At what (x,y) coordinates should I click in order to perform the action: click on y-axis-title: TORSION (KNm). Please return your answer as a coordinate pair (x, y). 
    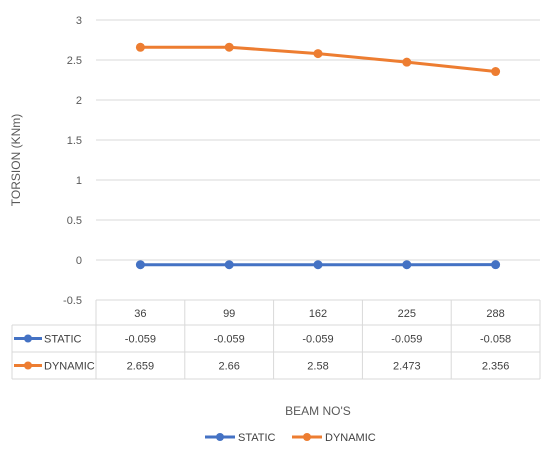
    Looking at the image, I should click on (16, 160).